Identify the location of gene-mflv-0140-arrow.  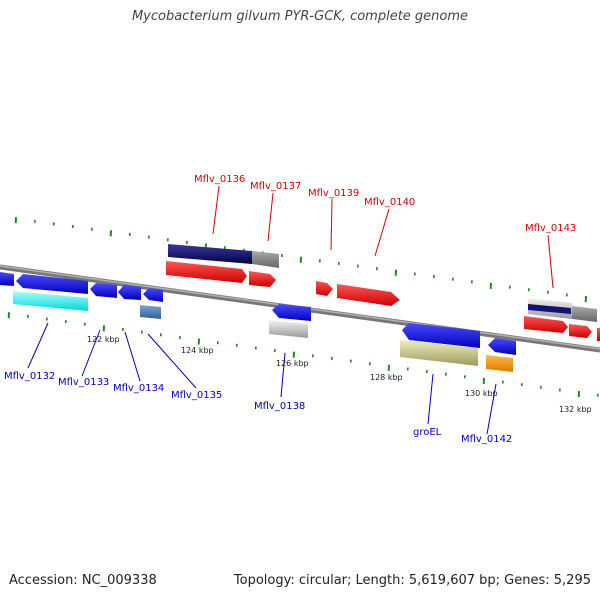
(368, 295).